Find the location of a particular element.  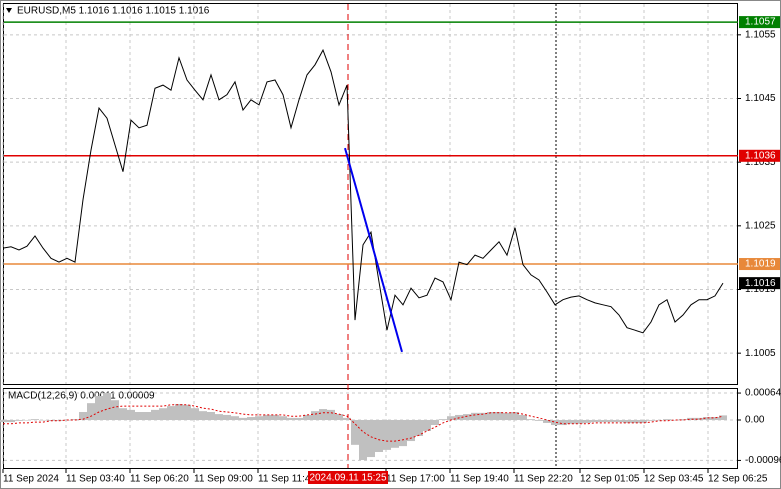

chart-title: EURUSD,M5 1.1016 1.1016 1.1015 1.1016 is located at coordinates (113, 11).